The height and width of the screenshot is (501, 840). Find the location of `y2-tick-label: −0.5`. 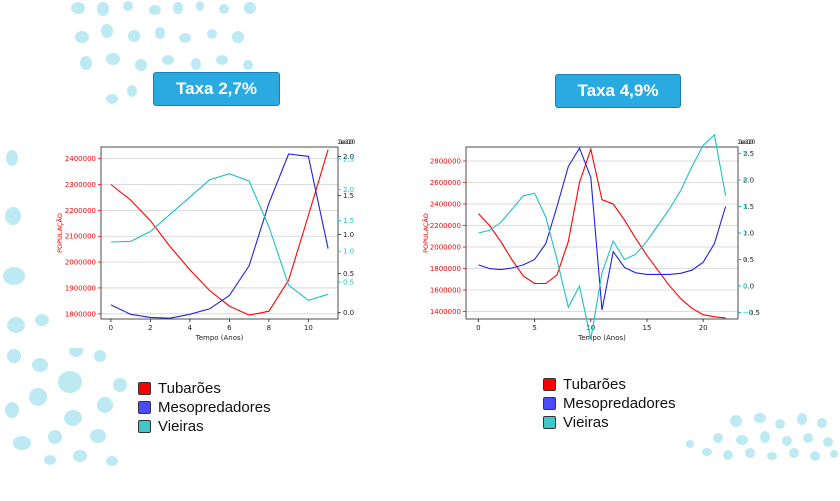

y2-tick-label: −0.5 is located at coordinates (751, 313).